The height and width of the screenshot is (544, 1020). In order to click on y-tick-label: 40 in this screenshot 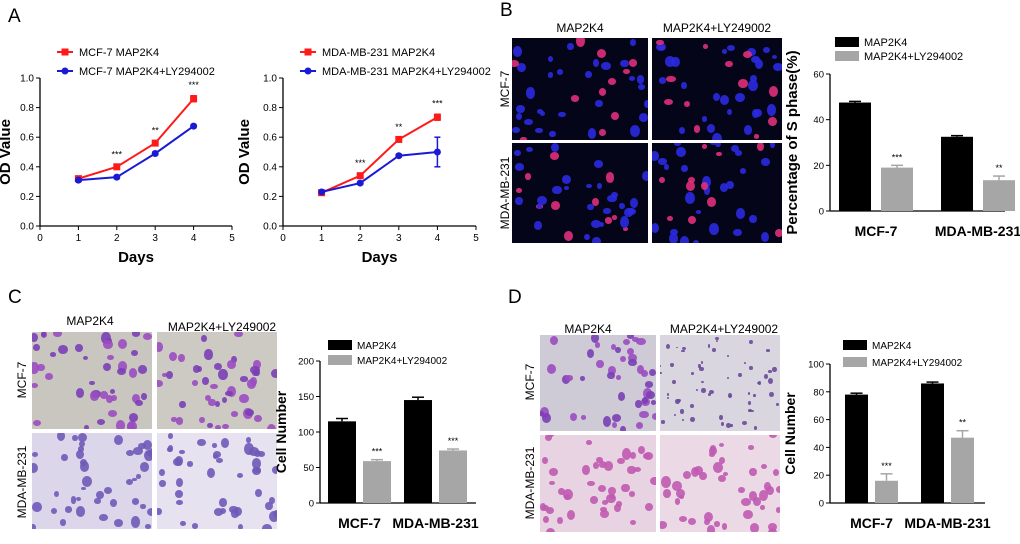, I will do `click(818, 448)`.